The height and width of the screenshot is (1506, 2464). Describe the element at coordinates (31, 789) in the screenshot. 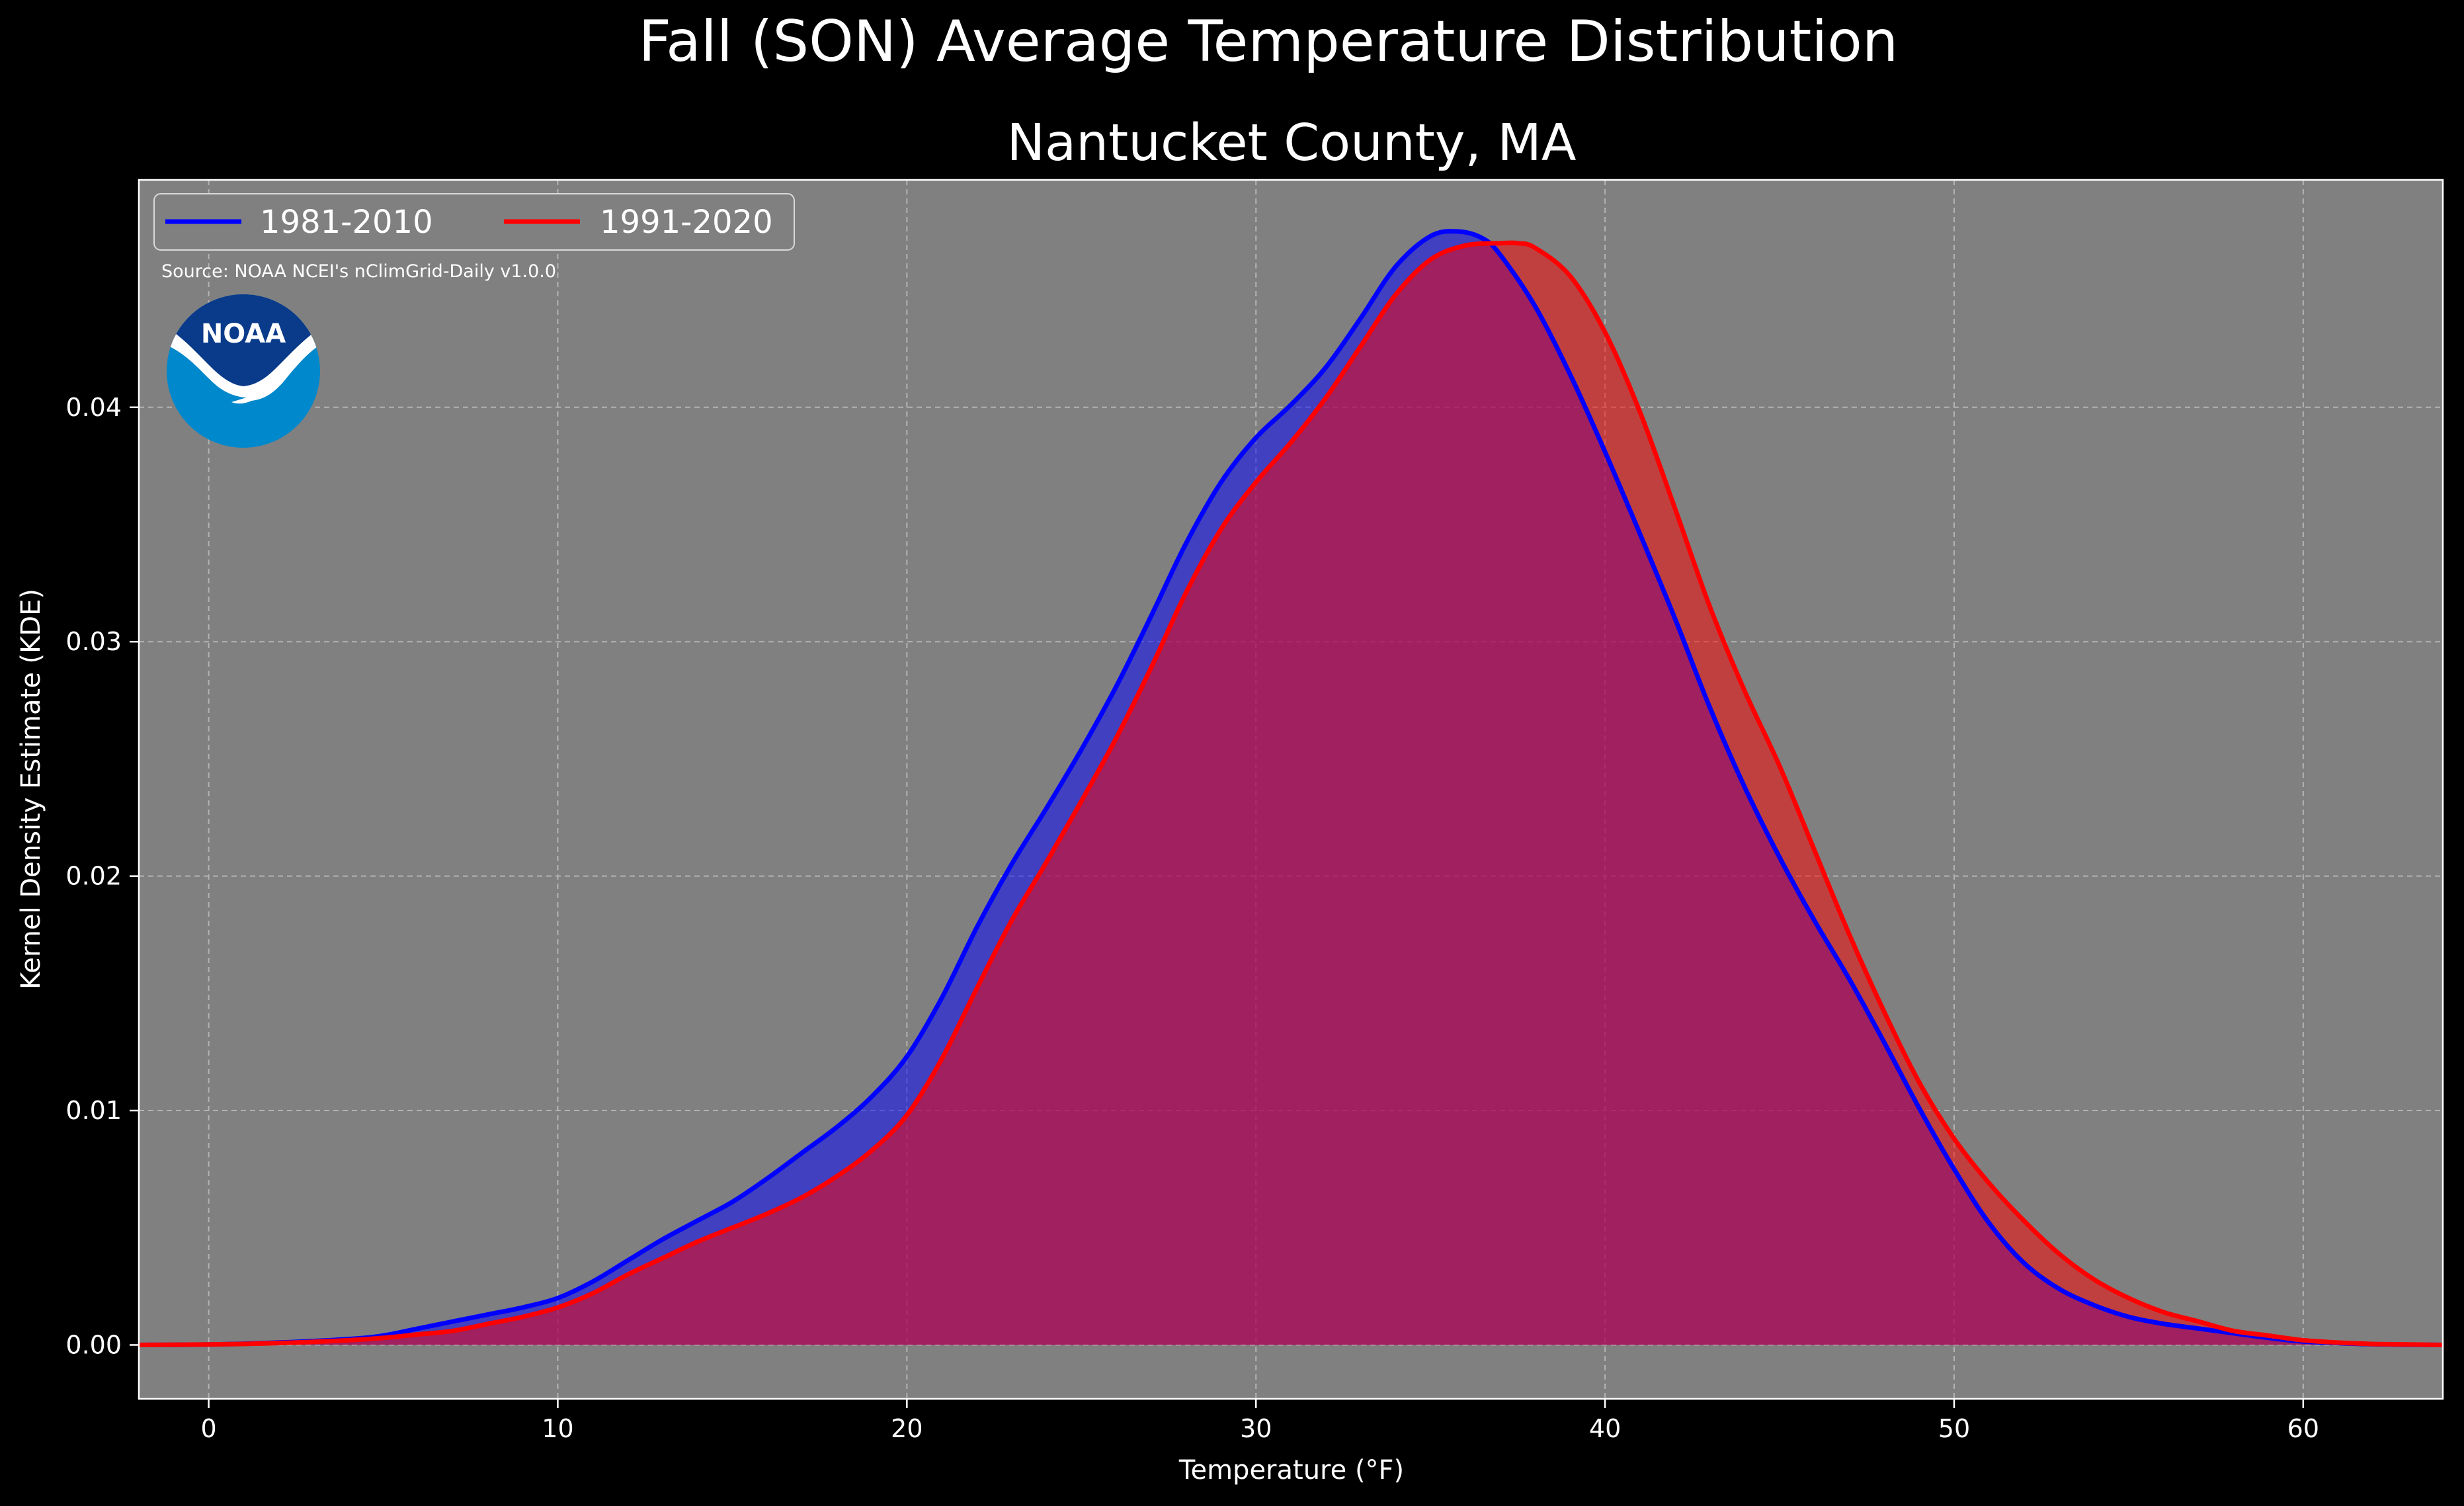

I see `y-axis-label: Kernel Density Estimate (KDE)` at that location.